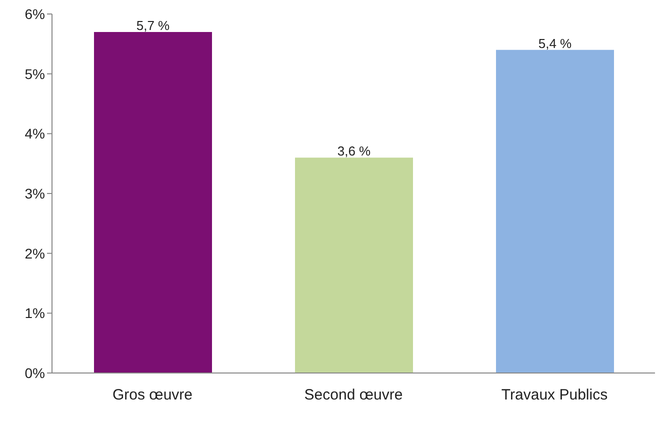 The height and width of the screenshot is (421, 658). Describe the element at coordinates (34, 372) in the screenshot. I see `y-tick-label: 0%` at that location.